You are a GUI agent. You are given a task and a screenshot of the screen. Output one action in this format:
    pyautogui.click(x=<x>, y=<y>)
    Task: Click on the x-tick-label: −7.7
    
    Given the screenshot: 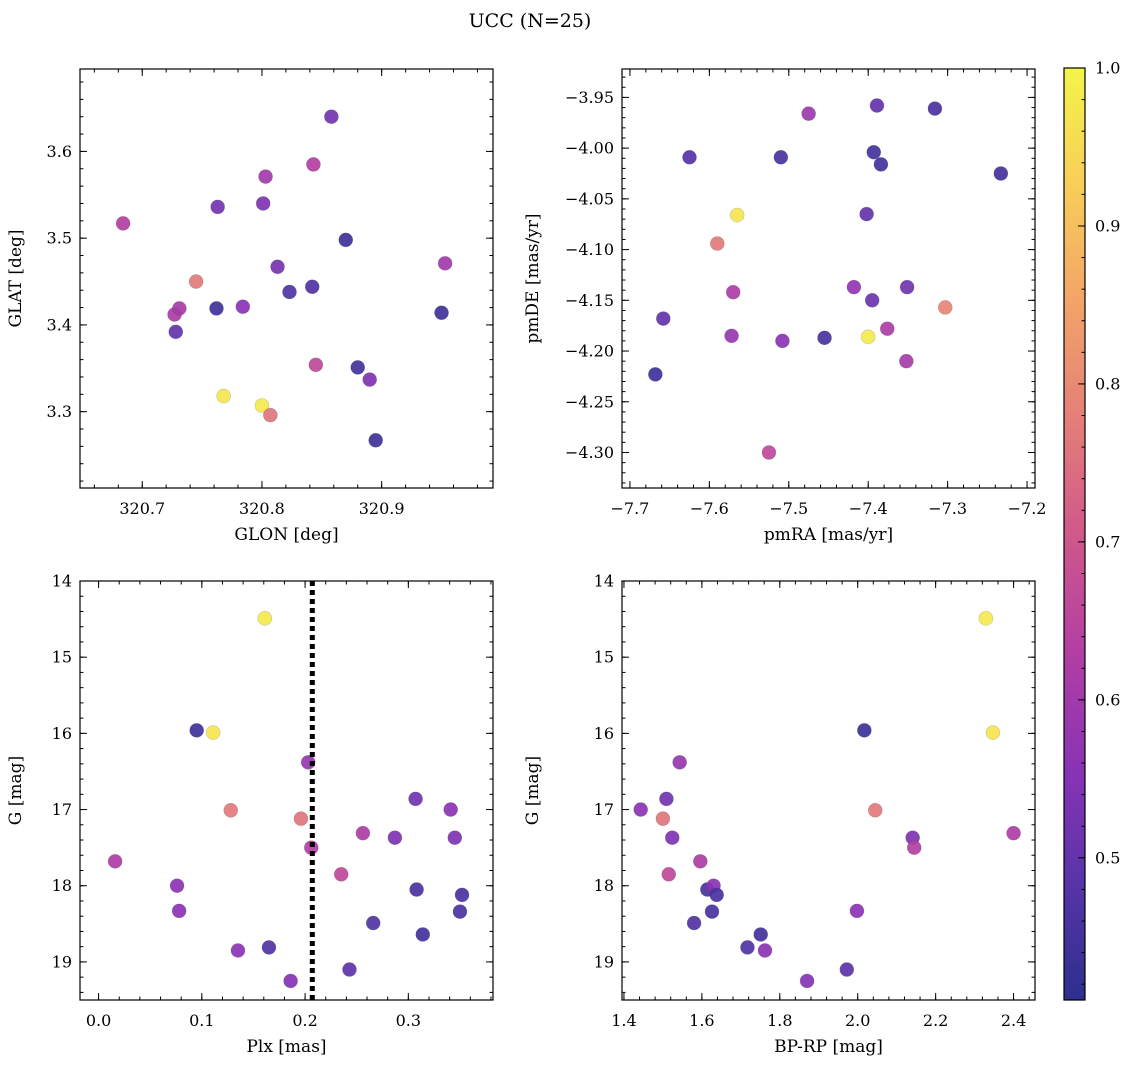 What is the action you would take?
    pyautogui.click(x=630, y=508)
    